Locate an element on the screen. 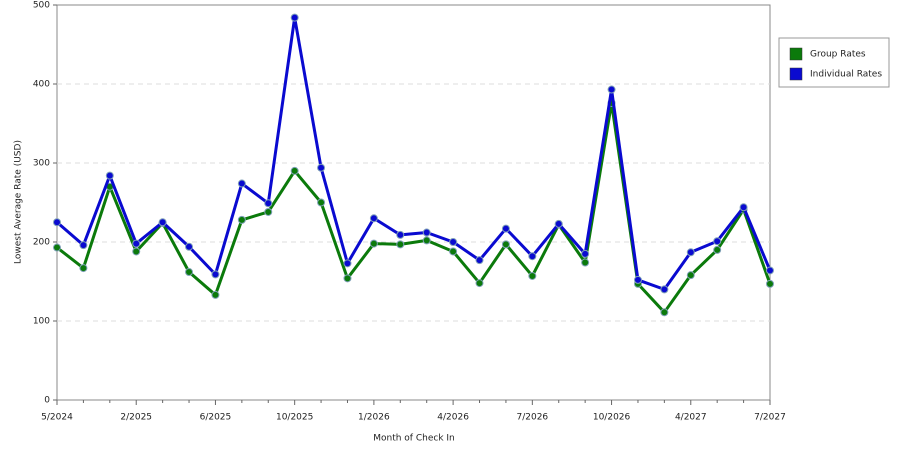 The image size is (900, 450). x-tick-label: 5/2024 is located at coordinates (57, 418).